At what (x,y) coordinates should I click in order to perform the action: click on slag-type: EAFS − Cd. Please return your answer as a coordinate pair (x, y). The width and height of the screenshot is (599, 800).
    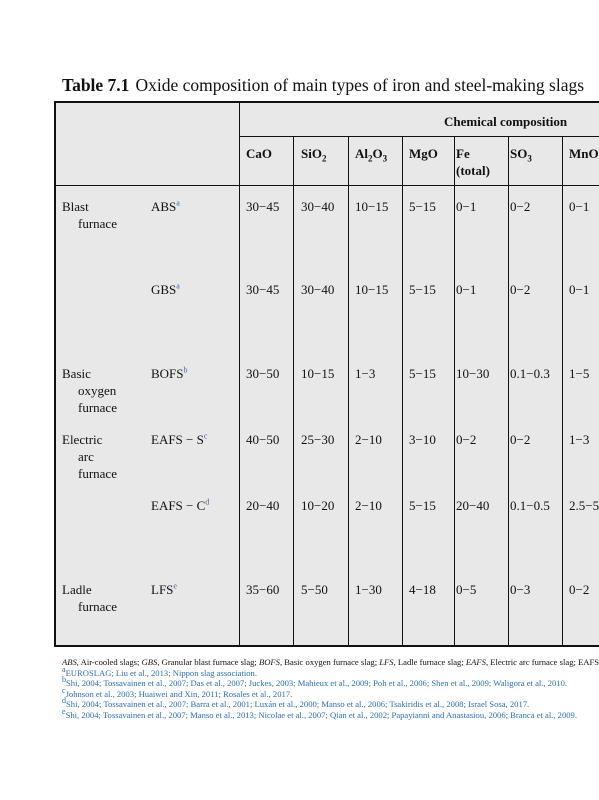
    Looking at the image, I should click on (180, 505).